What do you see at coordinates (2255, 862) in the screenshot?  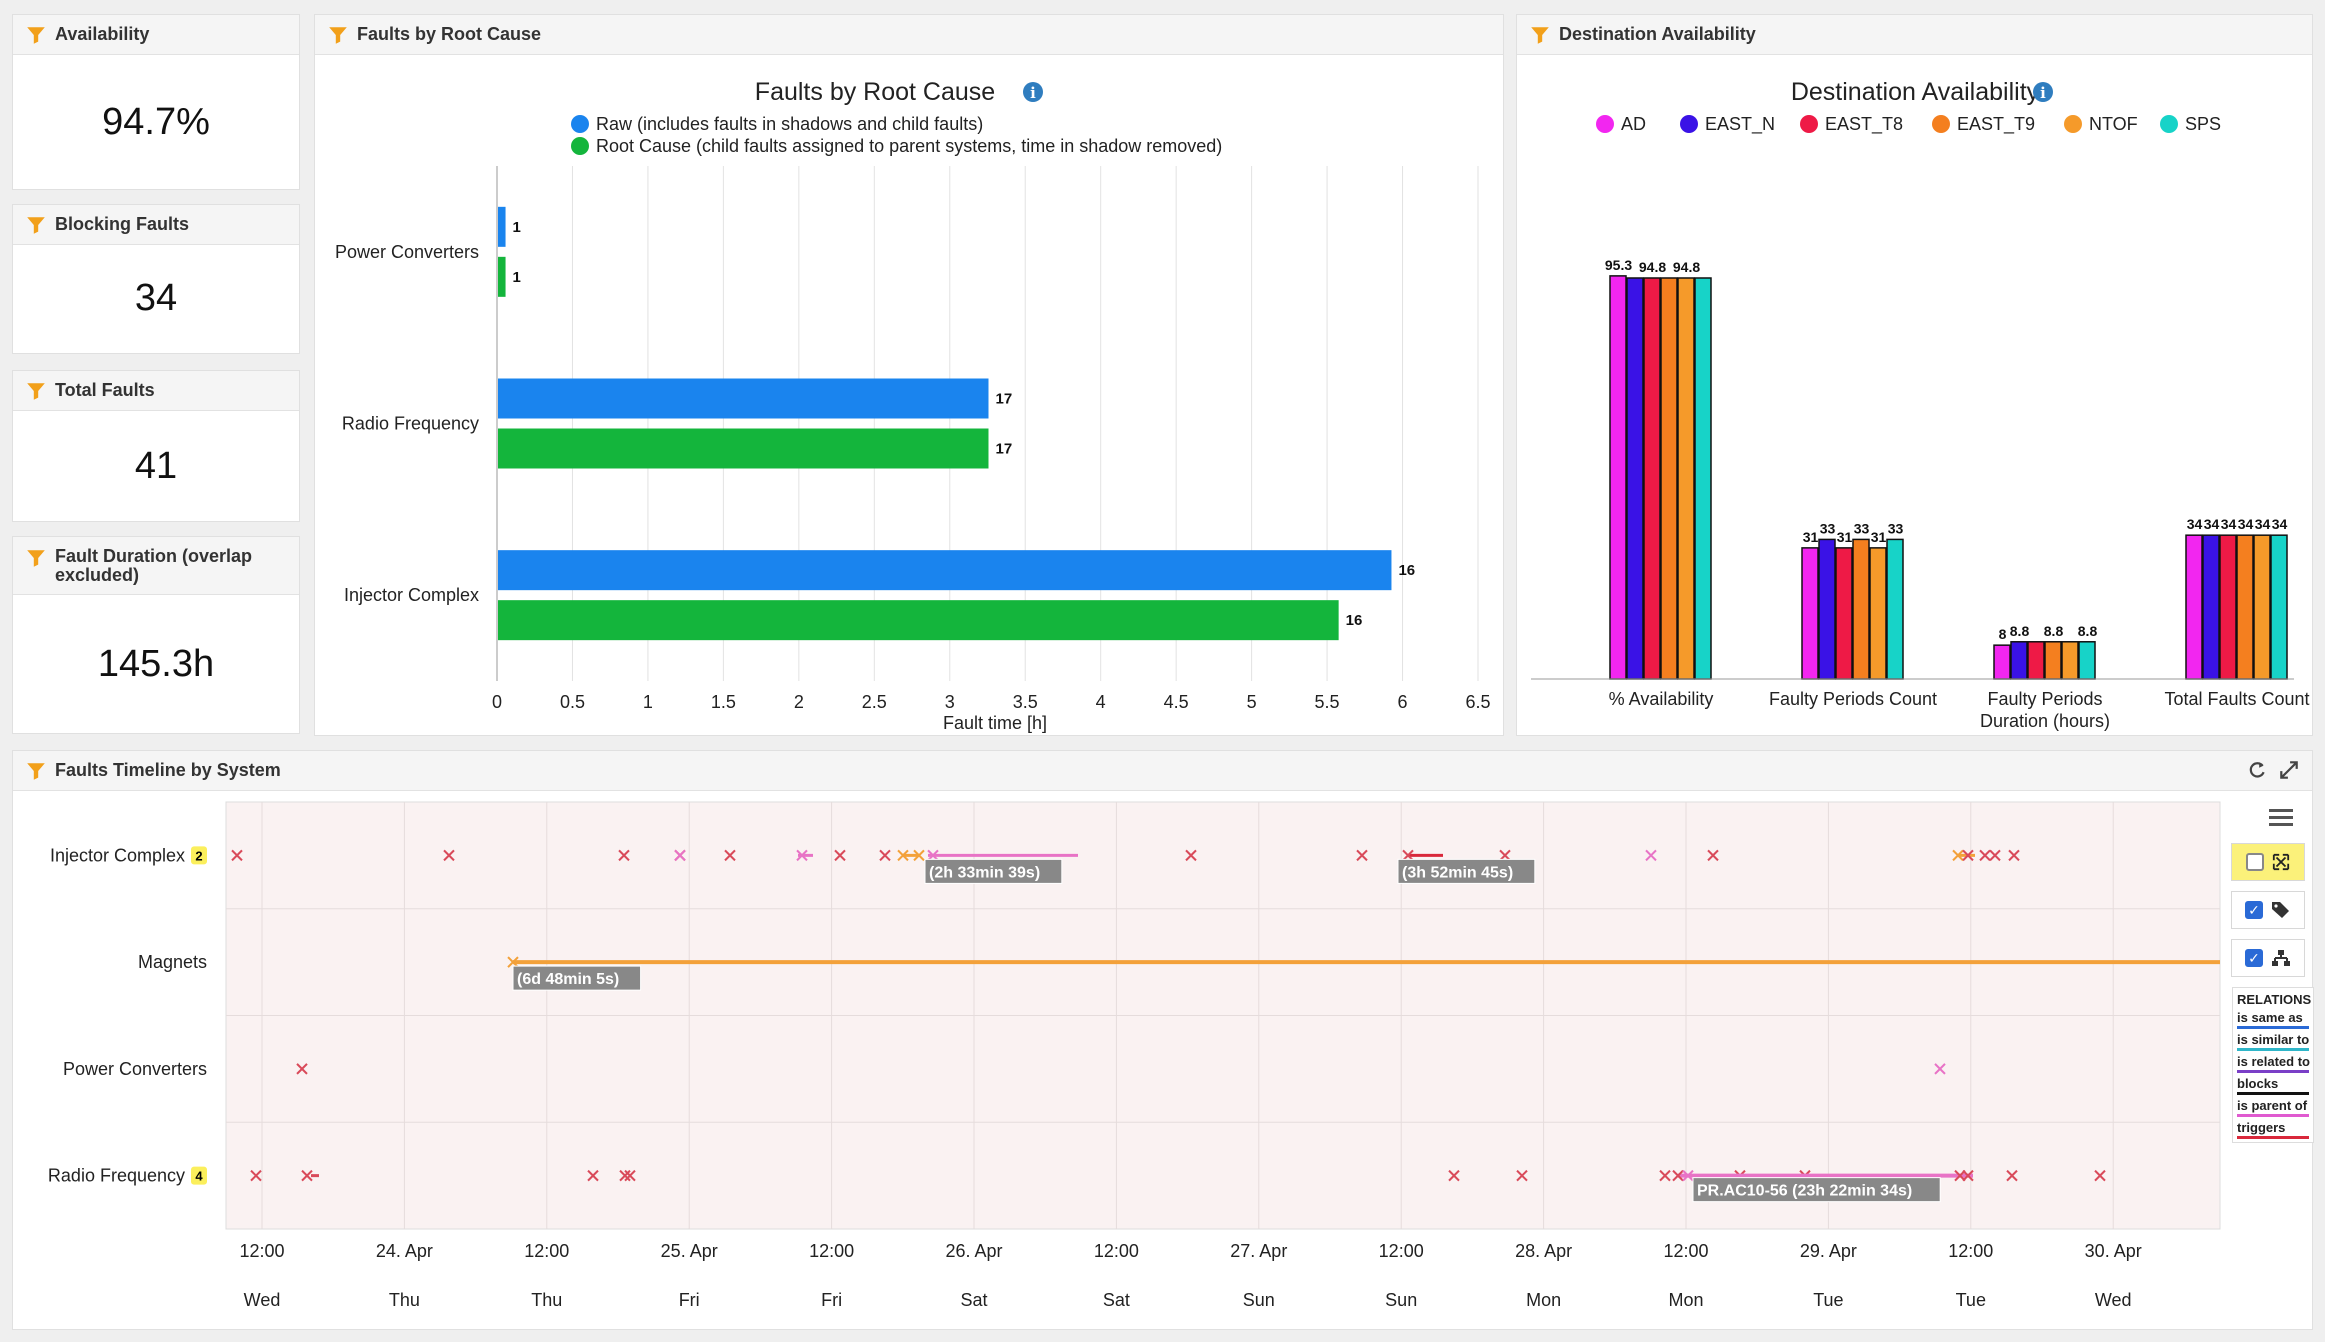 I see `selection-checkbox` at bounding box center [2255, 862].